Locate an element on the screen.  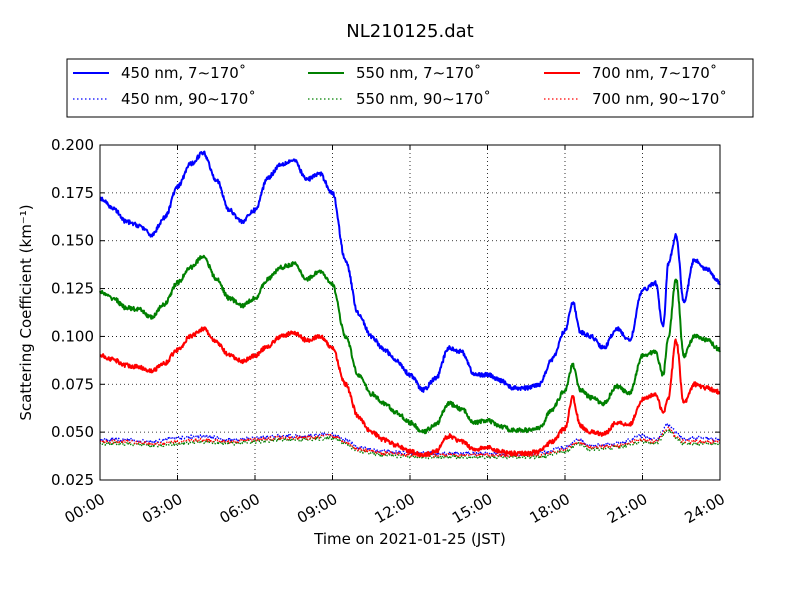
legend-label: 550 nm, 90∼170˚ is located at coordinates (423, 99).